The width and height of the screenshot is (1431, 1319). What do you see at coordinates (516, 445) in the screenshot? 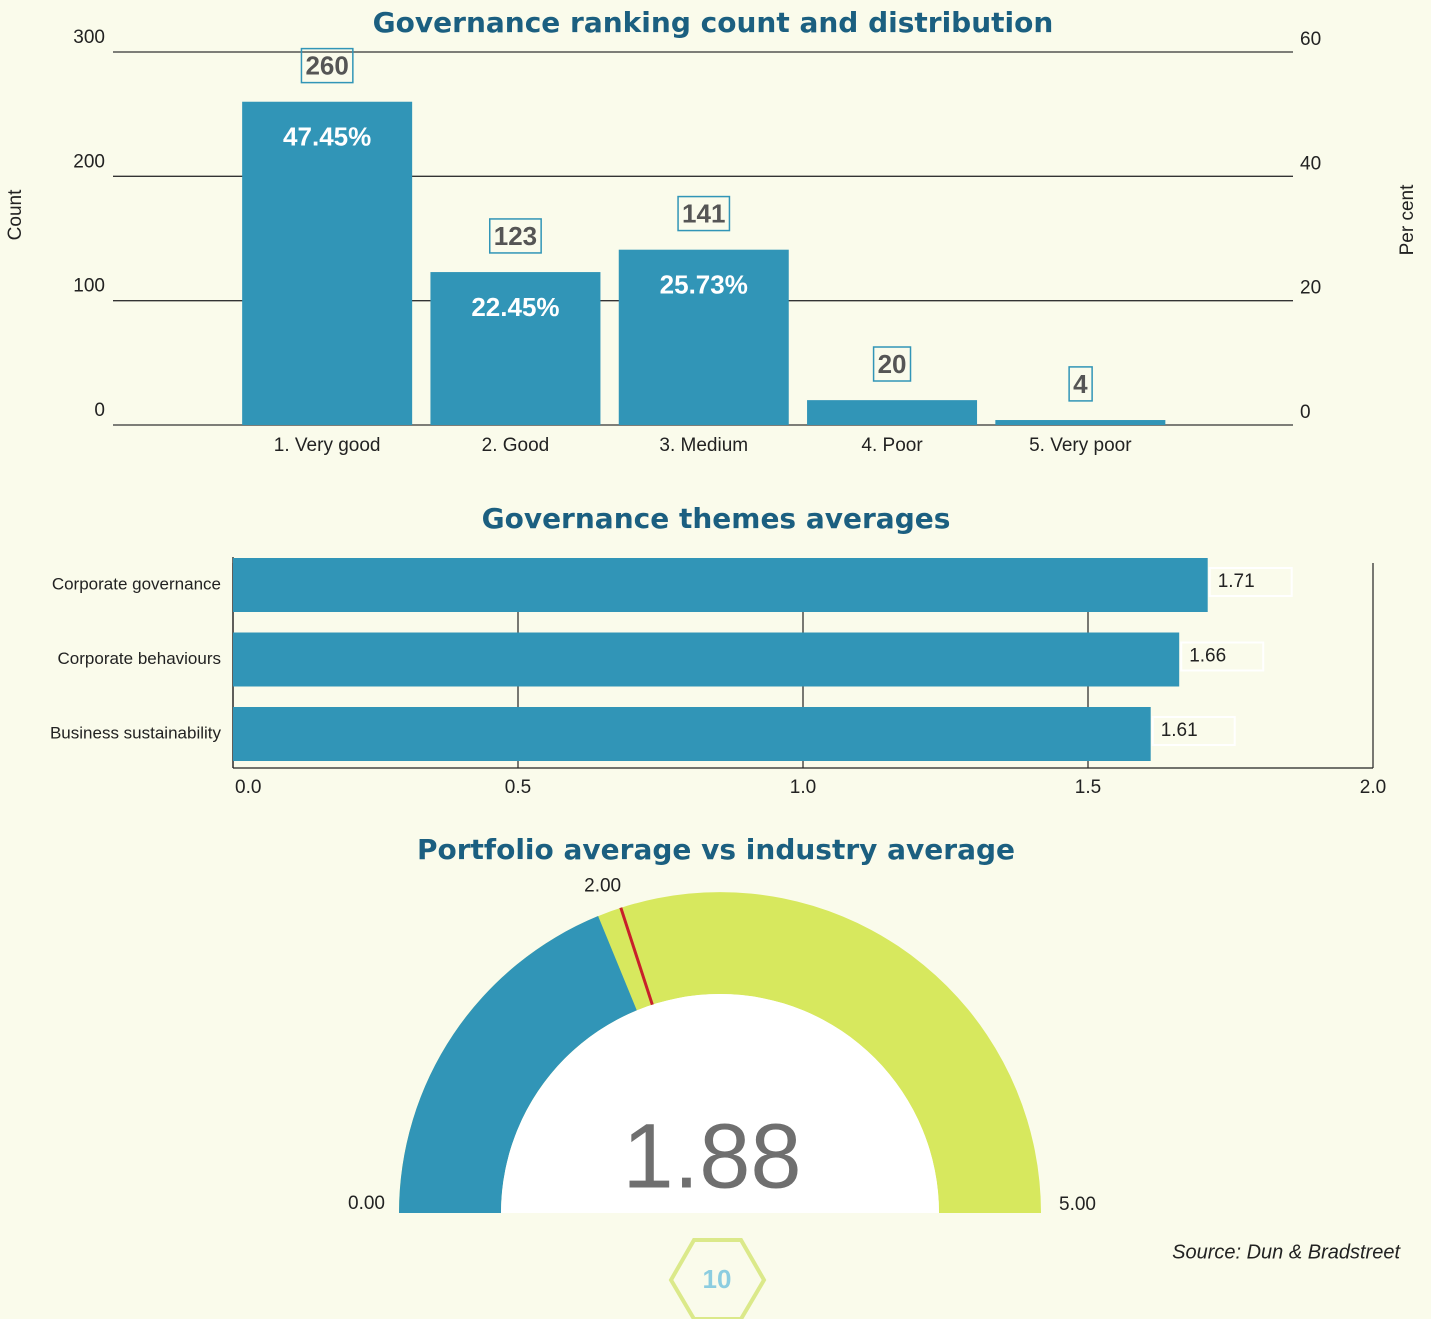
I see `x-tick-label: 2. Good` at bounding box center [516, 445].